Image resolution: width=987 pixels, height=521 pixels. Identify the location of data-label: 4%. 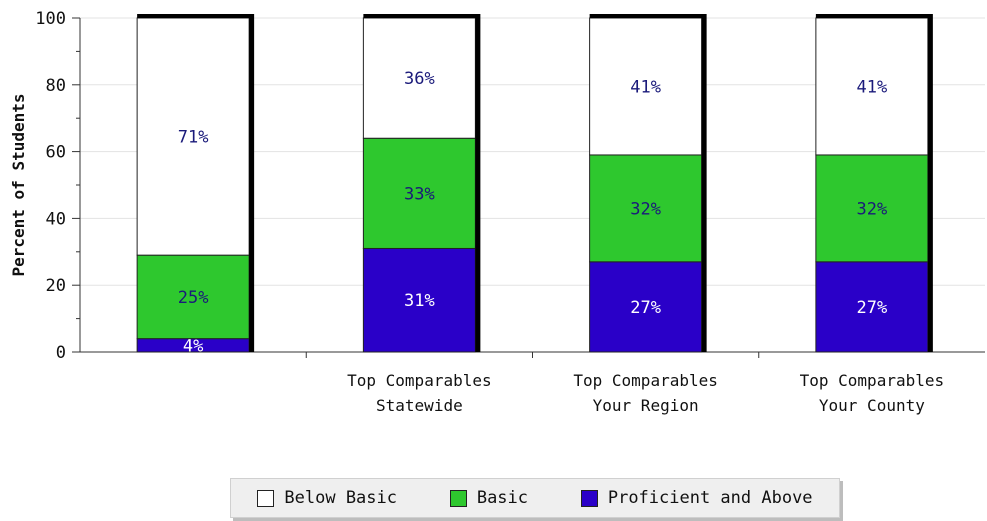
(193, 346).